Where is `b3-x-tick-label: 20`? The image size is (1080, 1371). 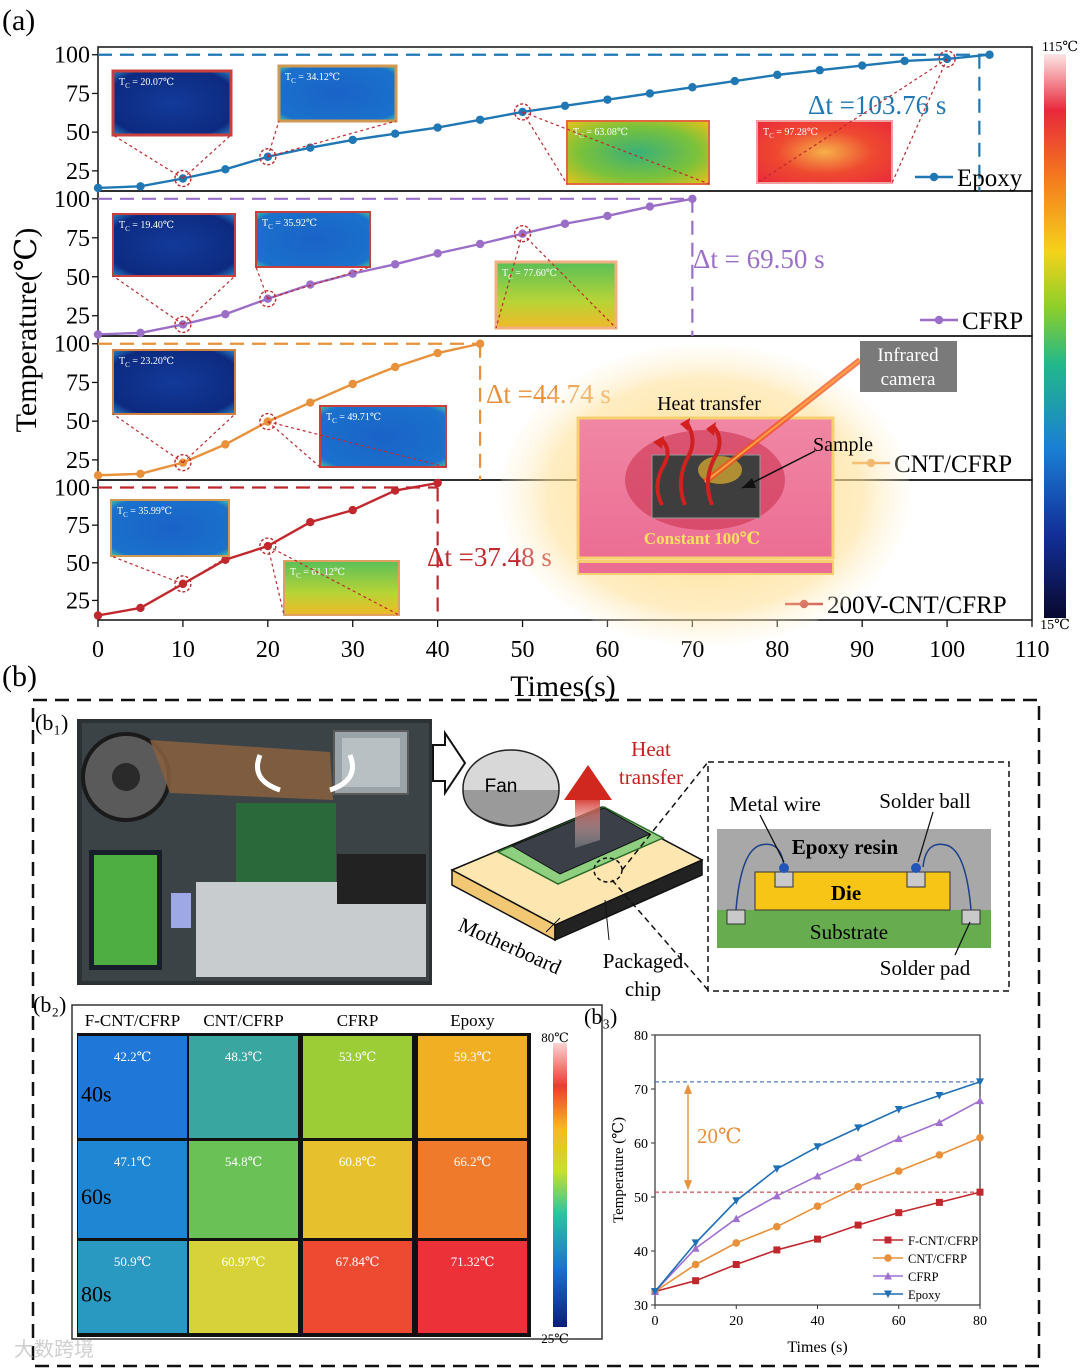 b3-x-tick-label: 20 is located at coordinates (736, 1321).